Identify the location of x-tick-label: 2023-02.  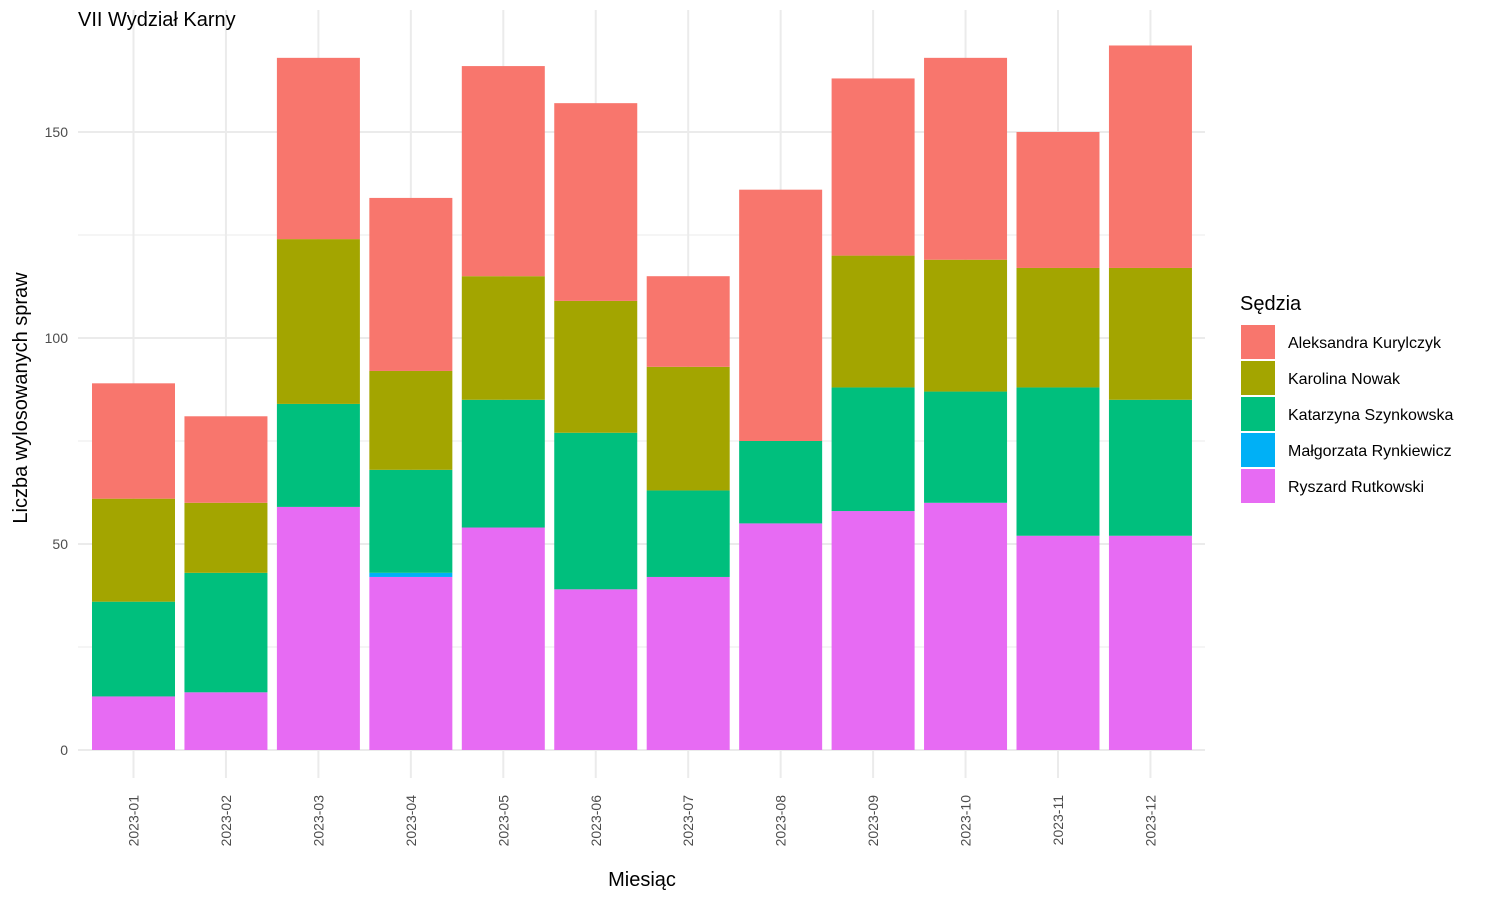
(226, 821).